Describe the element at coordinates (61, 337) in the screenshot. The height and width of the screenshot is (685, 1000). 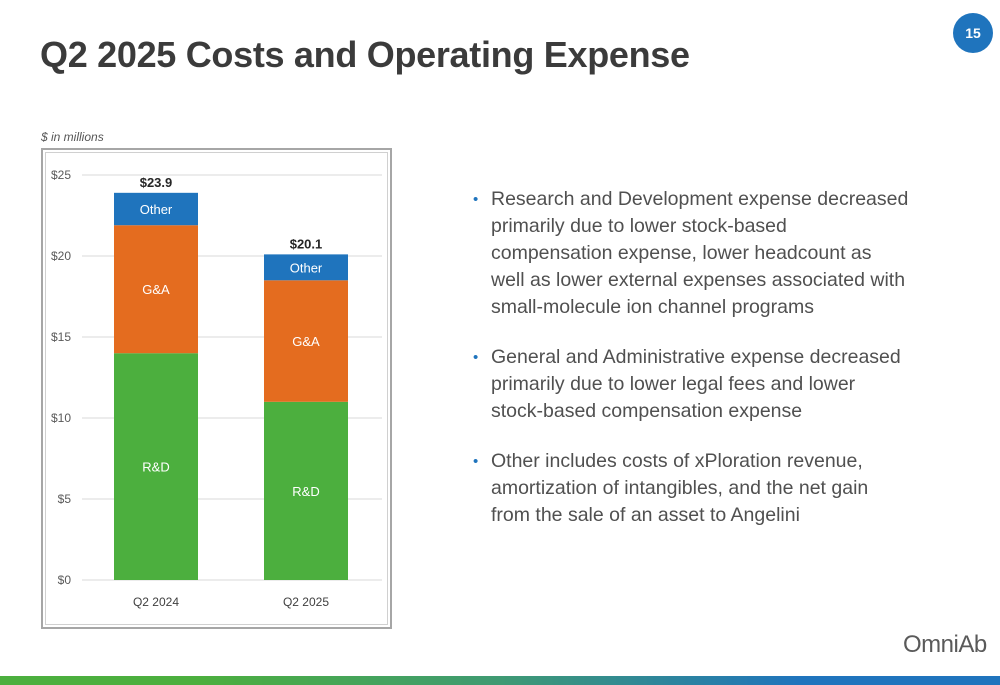
I see `y-tick-label: $15` at that location.